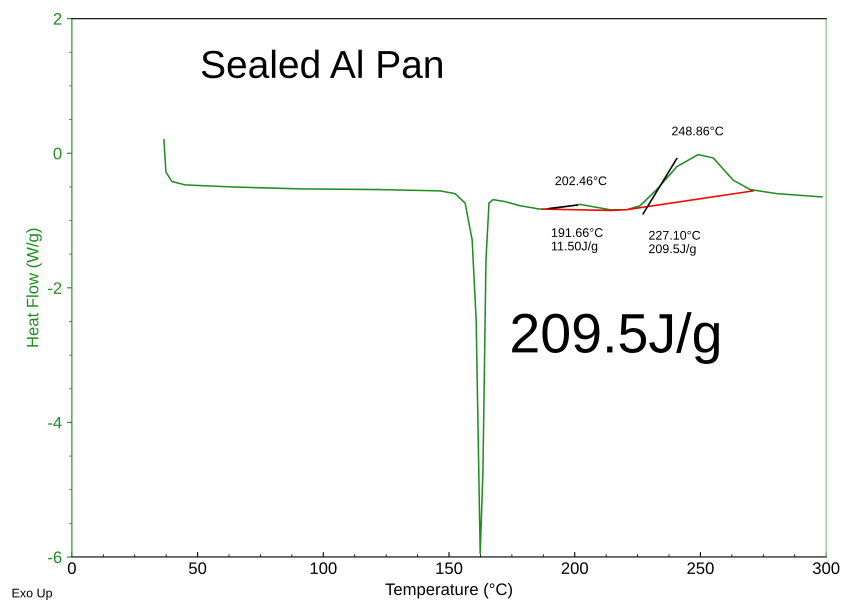 This screenshot has width=866, height=609. What do you see at coordinates (826, 568) in the screenshot?
I see `x-tick-label: 300` at bounding box center [826, 568].